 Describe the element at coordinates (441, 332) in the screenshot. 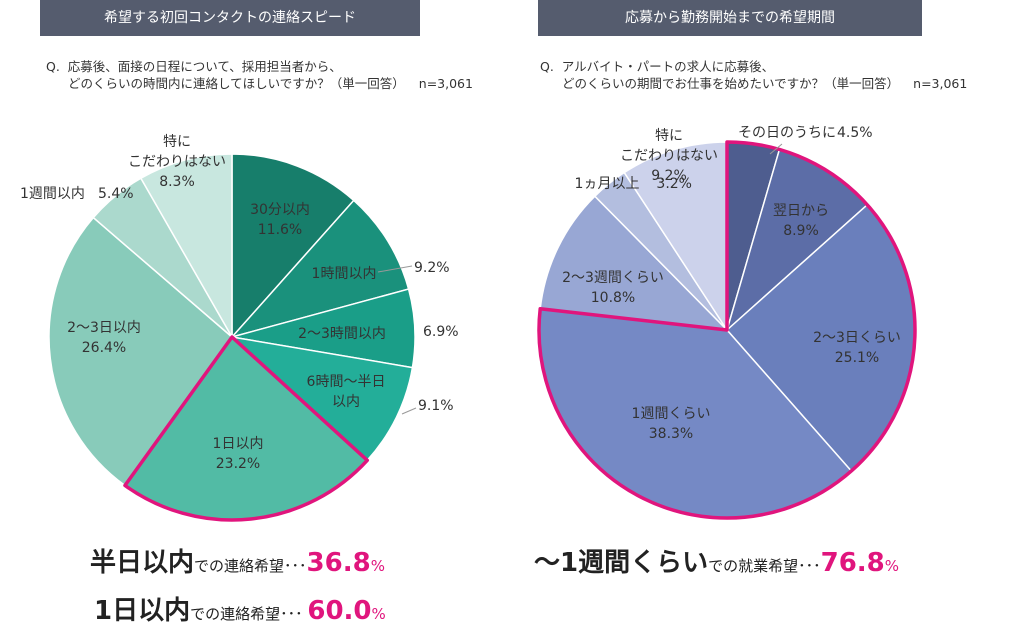

I see `slice-value: 6.9%` at that location.